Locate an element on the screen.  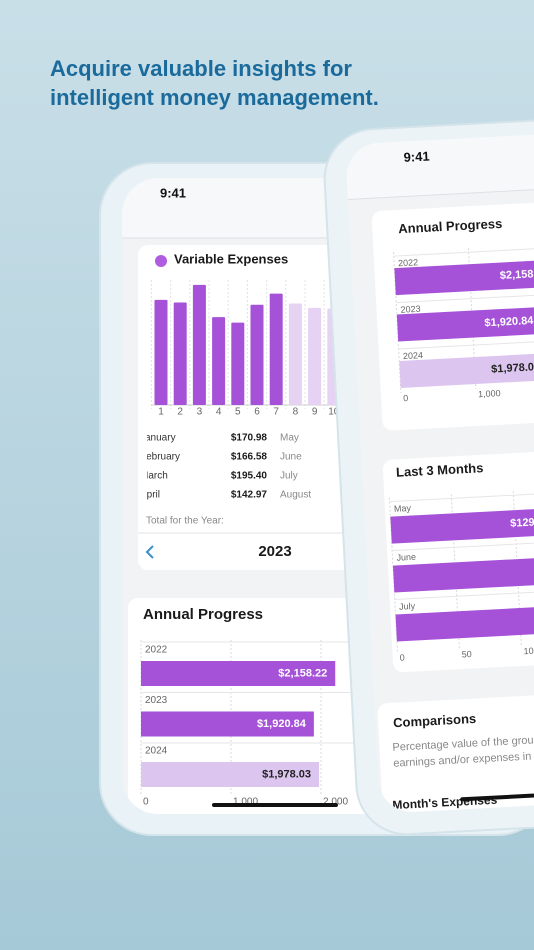
x-tick-label: 6 is located at coordinates (257, 412).